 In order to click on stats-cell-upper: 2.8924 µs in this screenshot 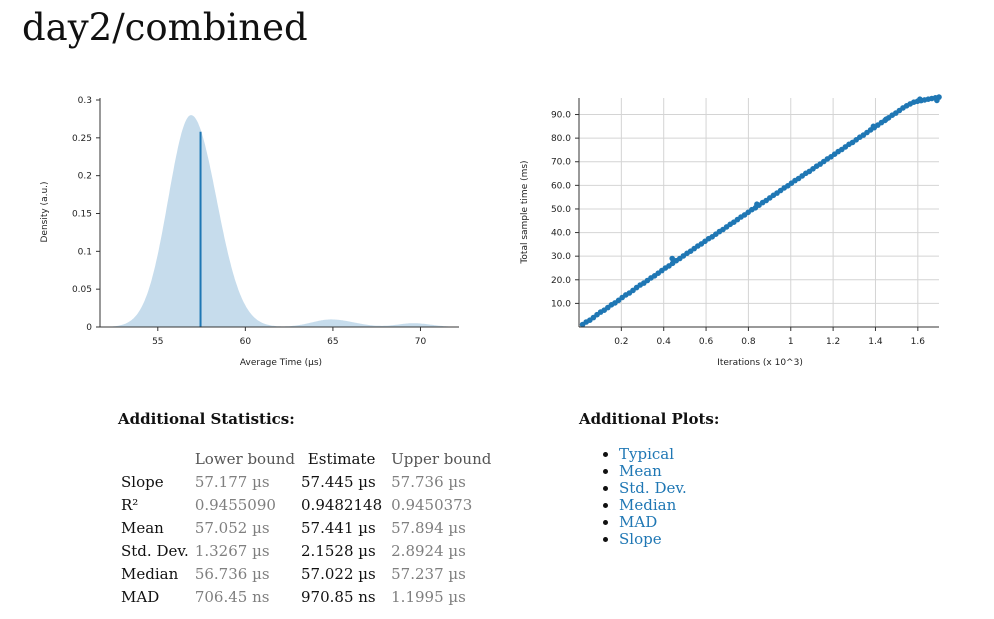, I will do `click(428, 550)`.